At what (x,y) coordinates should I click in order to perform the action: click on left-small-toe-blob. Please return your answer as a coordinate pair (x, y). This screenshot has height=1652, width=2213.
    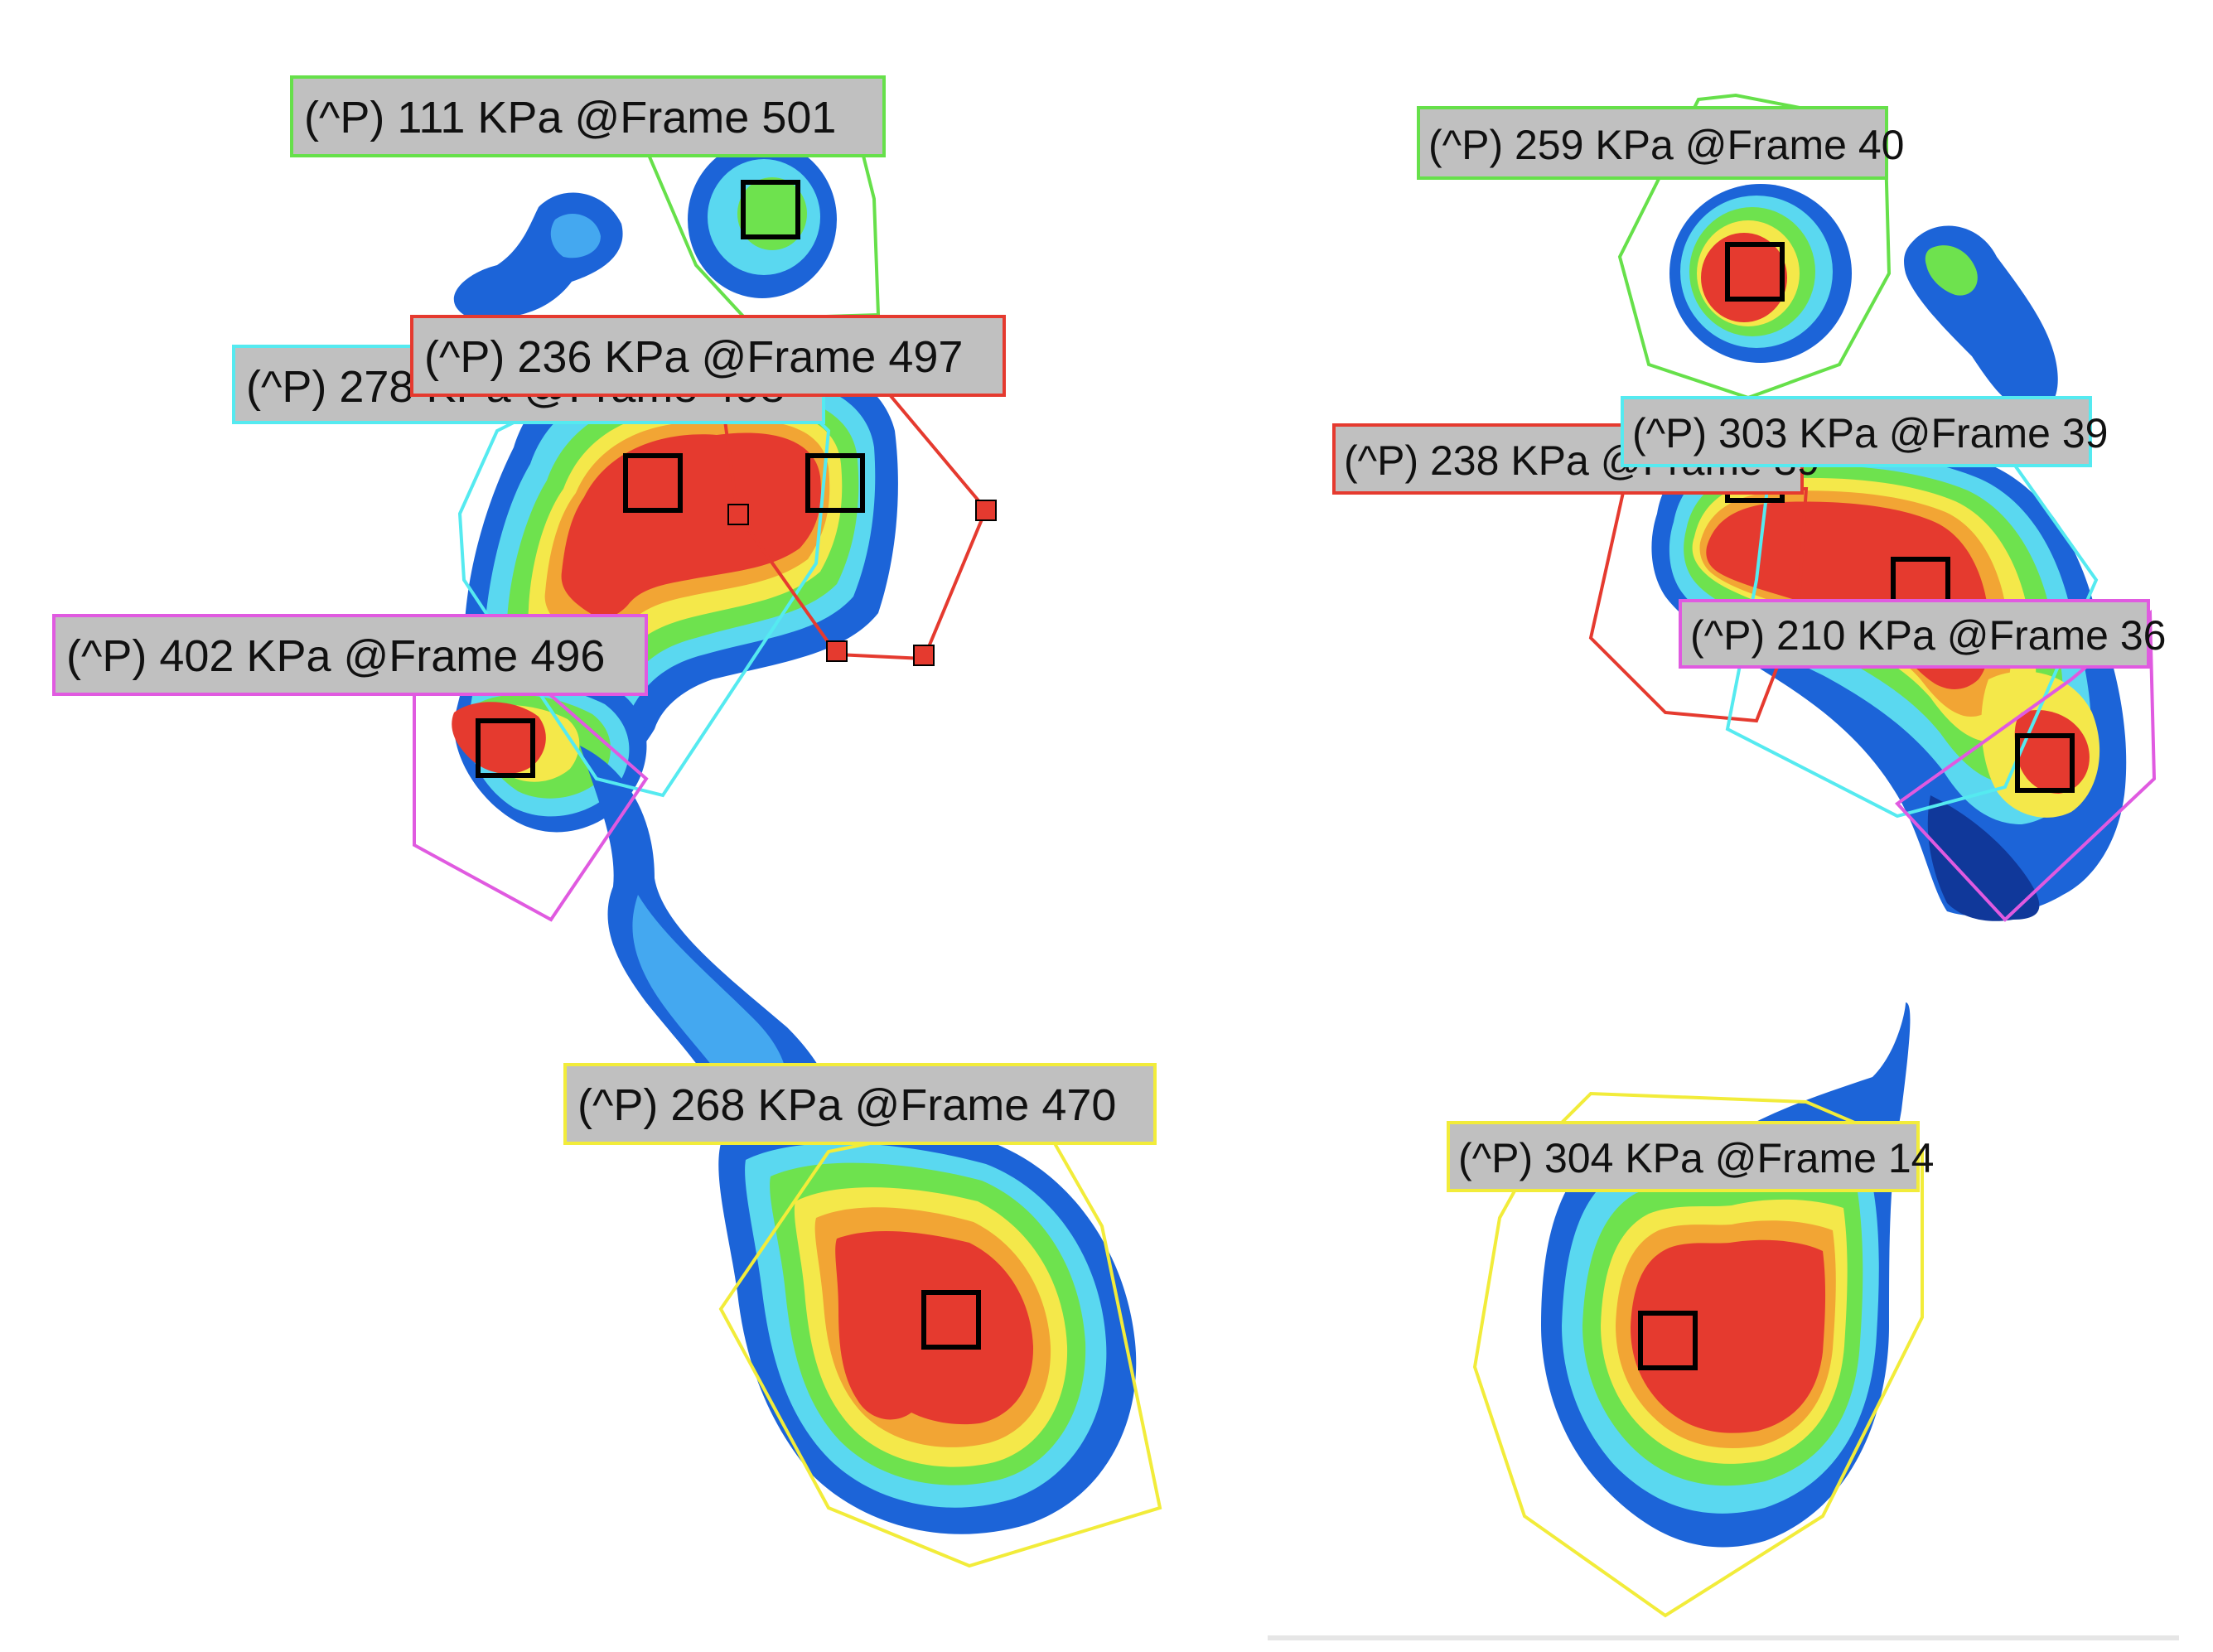
    Looking at the image, I should click on (538, 255).